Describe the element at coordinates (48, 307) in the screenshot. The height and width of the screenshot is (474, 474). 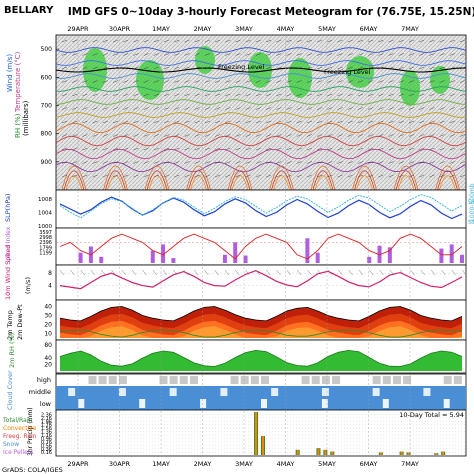
I see `temp2m-tick-label: 40` at that location.